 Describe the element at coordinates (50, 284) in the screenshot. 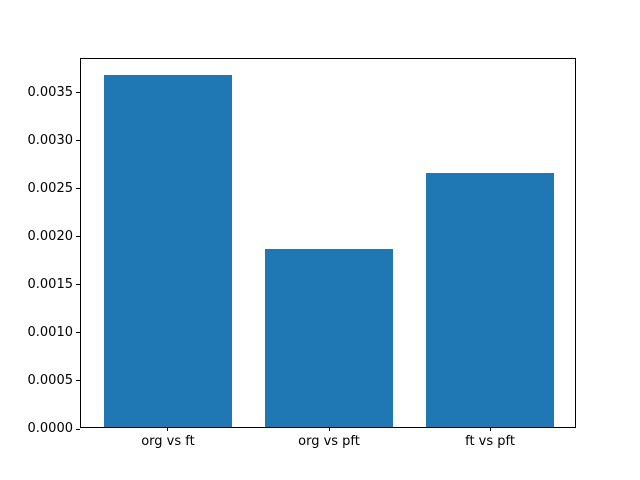

I see `y-tick-label: 0.0015` at that location.